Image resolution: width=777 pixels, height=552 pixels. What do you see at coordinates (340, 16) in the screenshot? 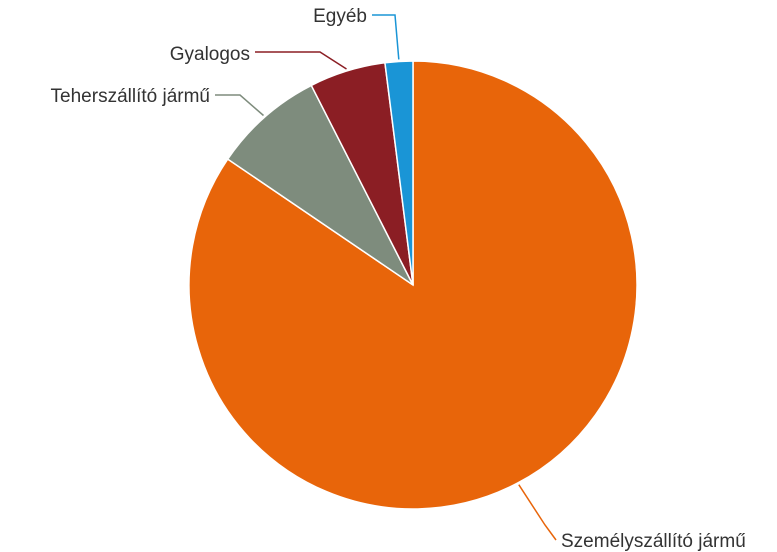
I see `slice-label-3: Egyéb` at bounding box center [340, 16].